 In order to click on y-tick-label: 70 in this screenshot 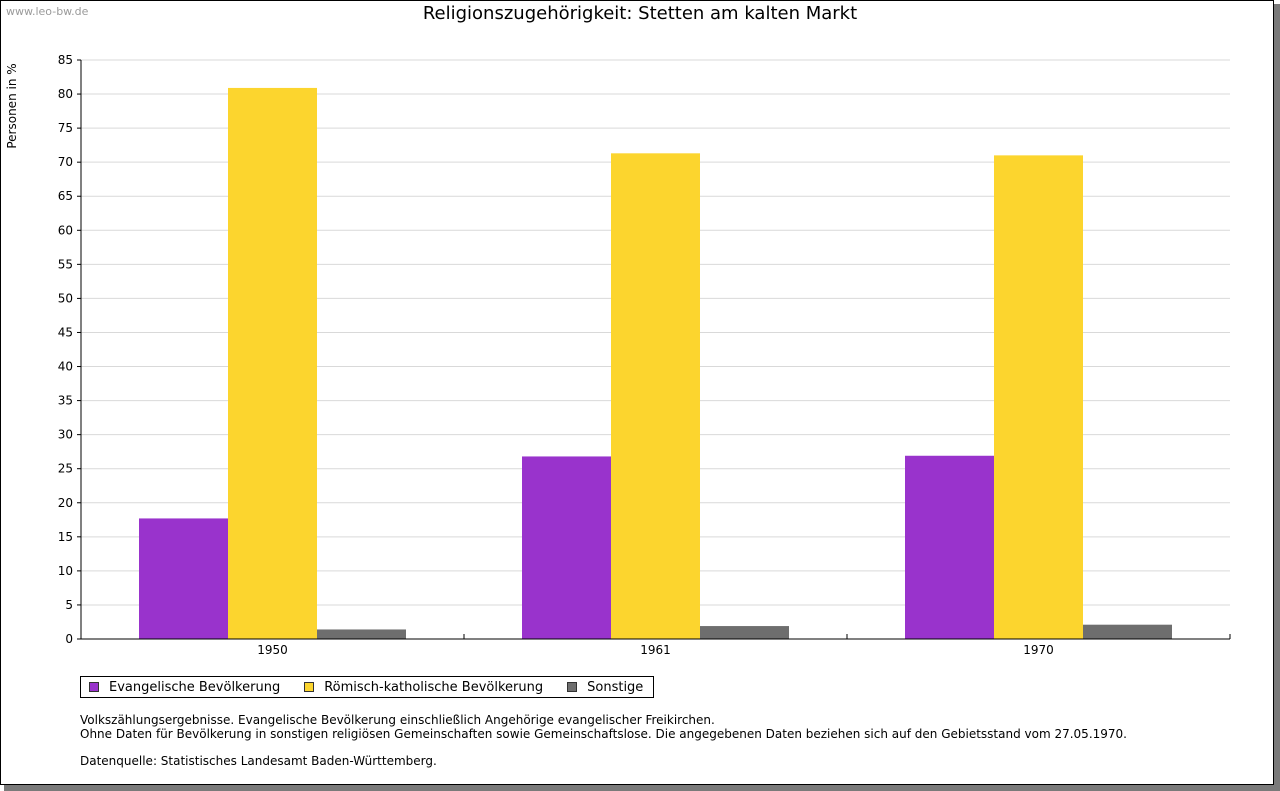, I will do `click(65, 162)`.